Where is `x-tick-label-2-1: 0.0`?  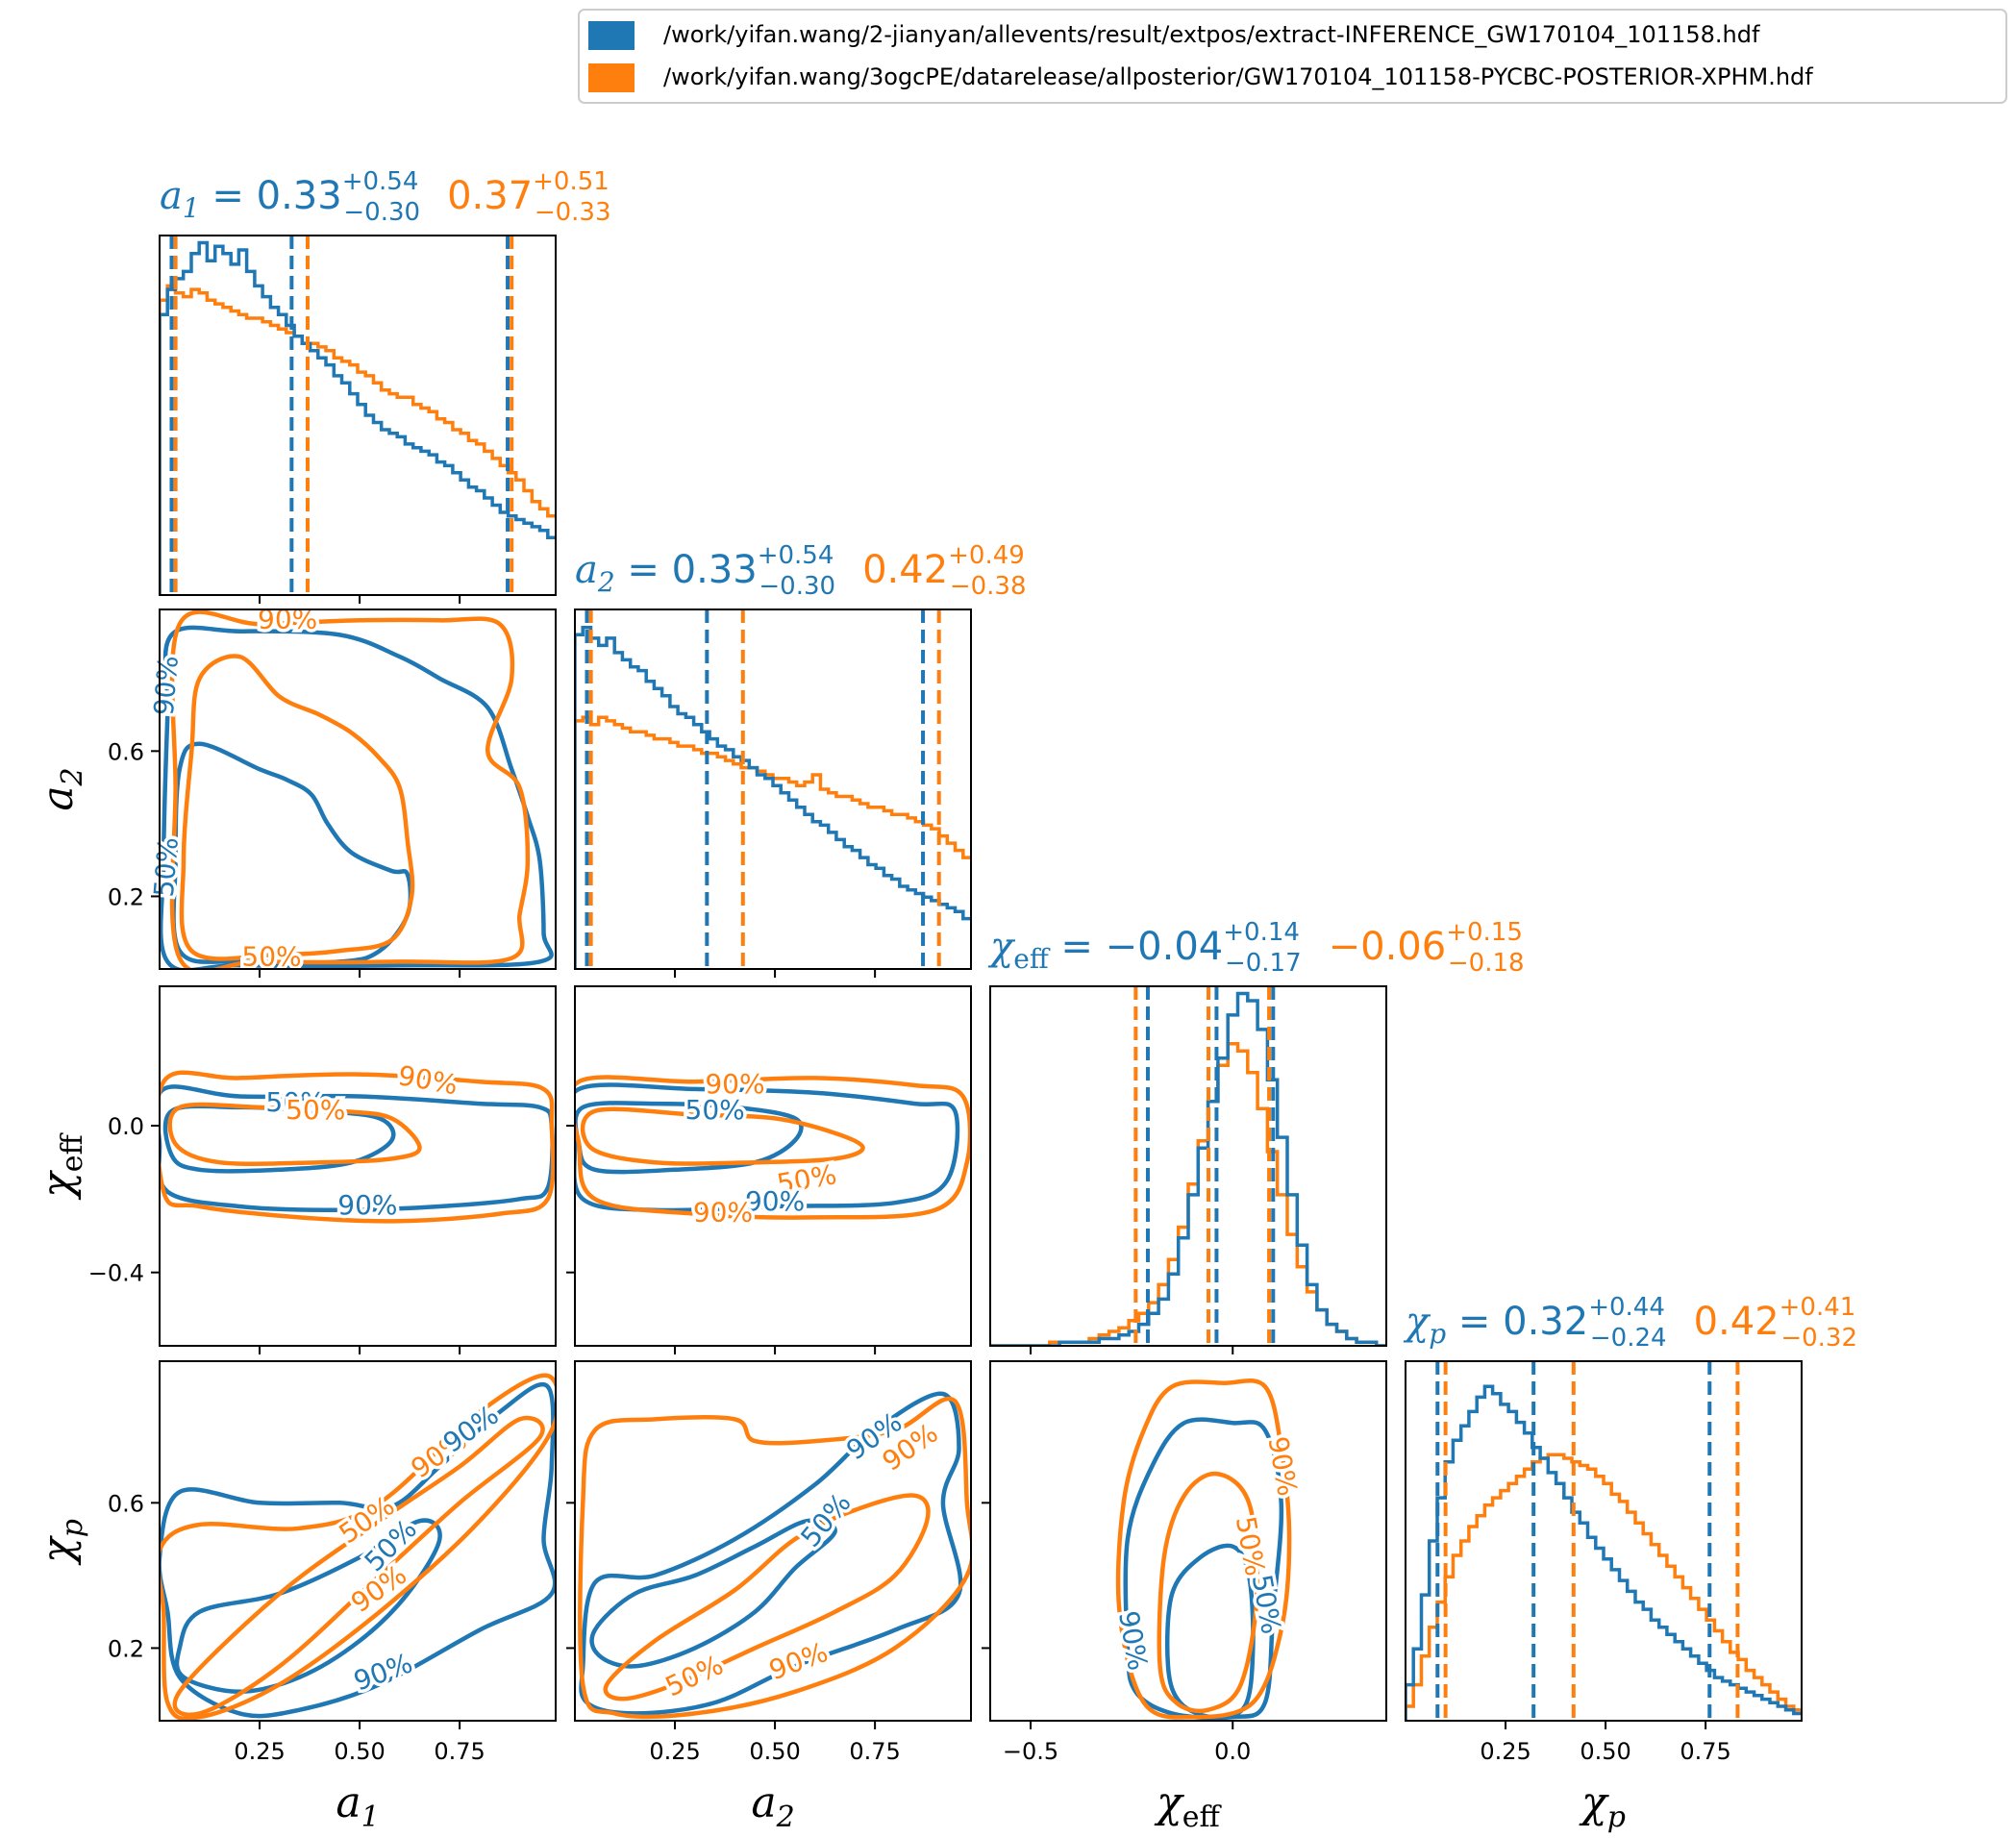 x-tick-label-2-1: 0.0 is located at coordinates (1232, 1751).